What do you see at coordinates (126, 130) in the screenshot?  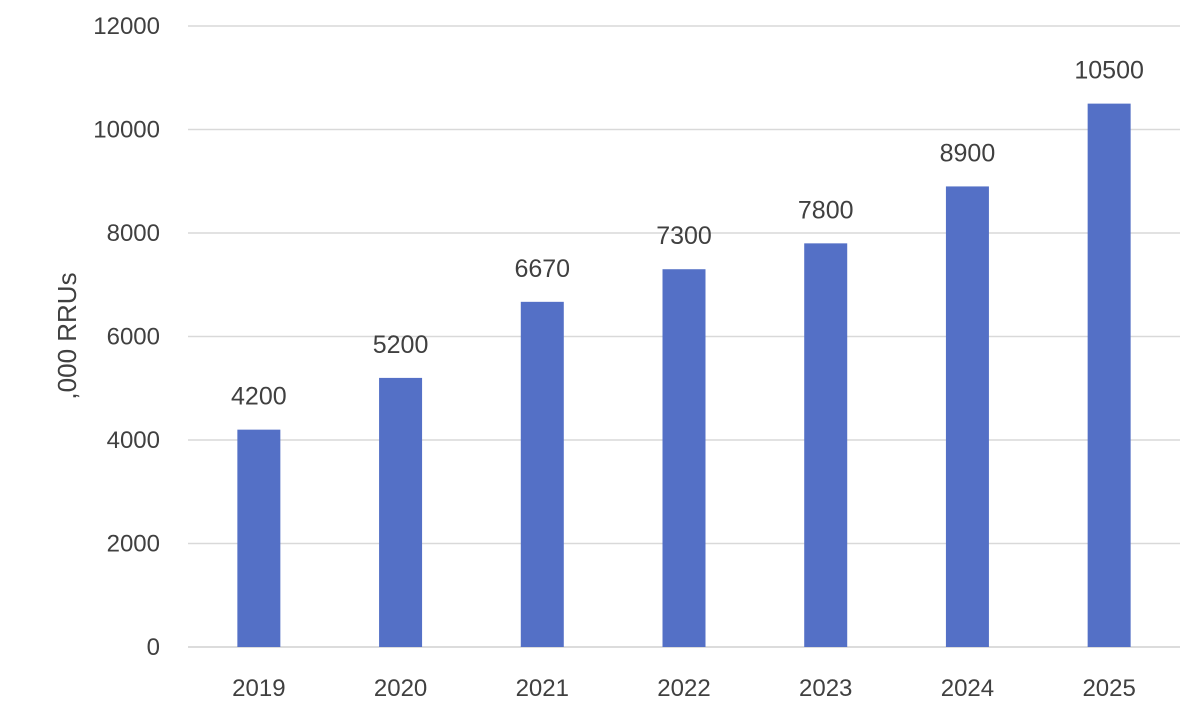 I see `y-tick-label: 10000` at bounding box center [126, 130].